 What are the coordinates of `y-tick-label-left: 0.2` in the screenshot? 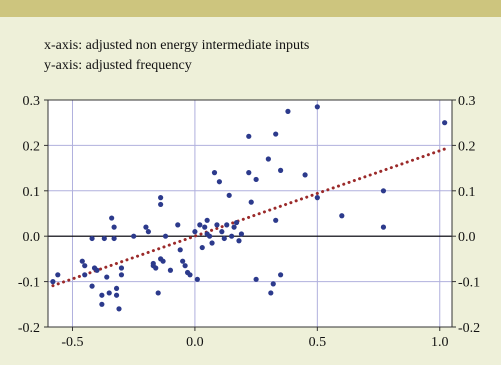 It's located at (32, 146).